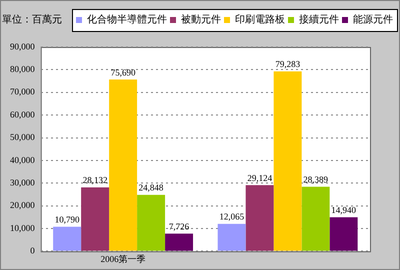 Image resolution: width=400 pixels, height=270 pixels. Describe the element at coordinates (123, 72) in the screenshot. I see `data-label: 75,690` at that location.